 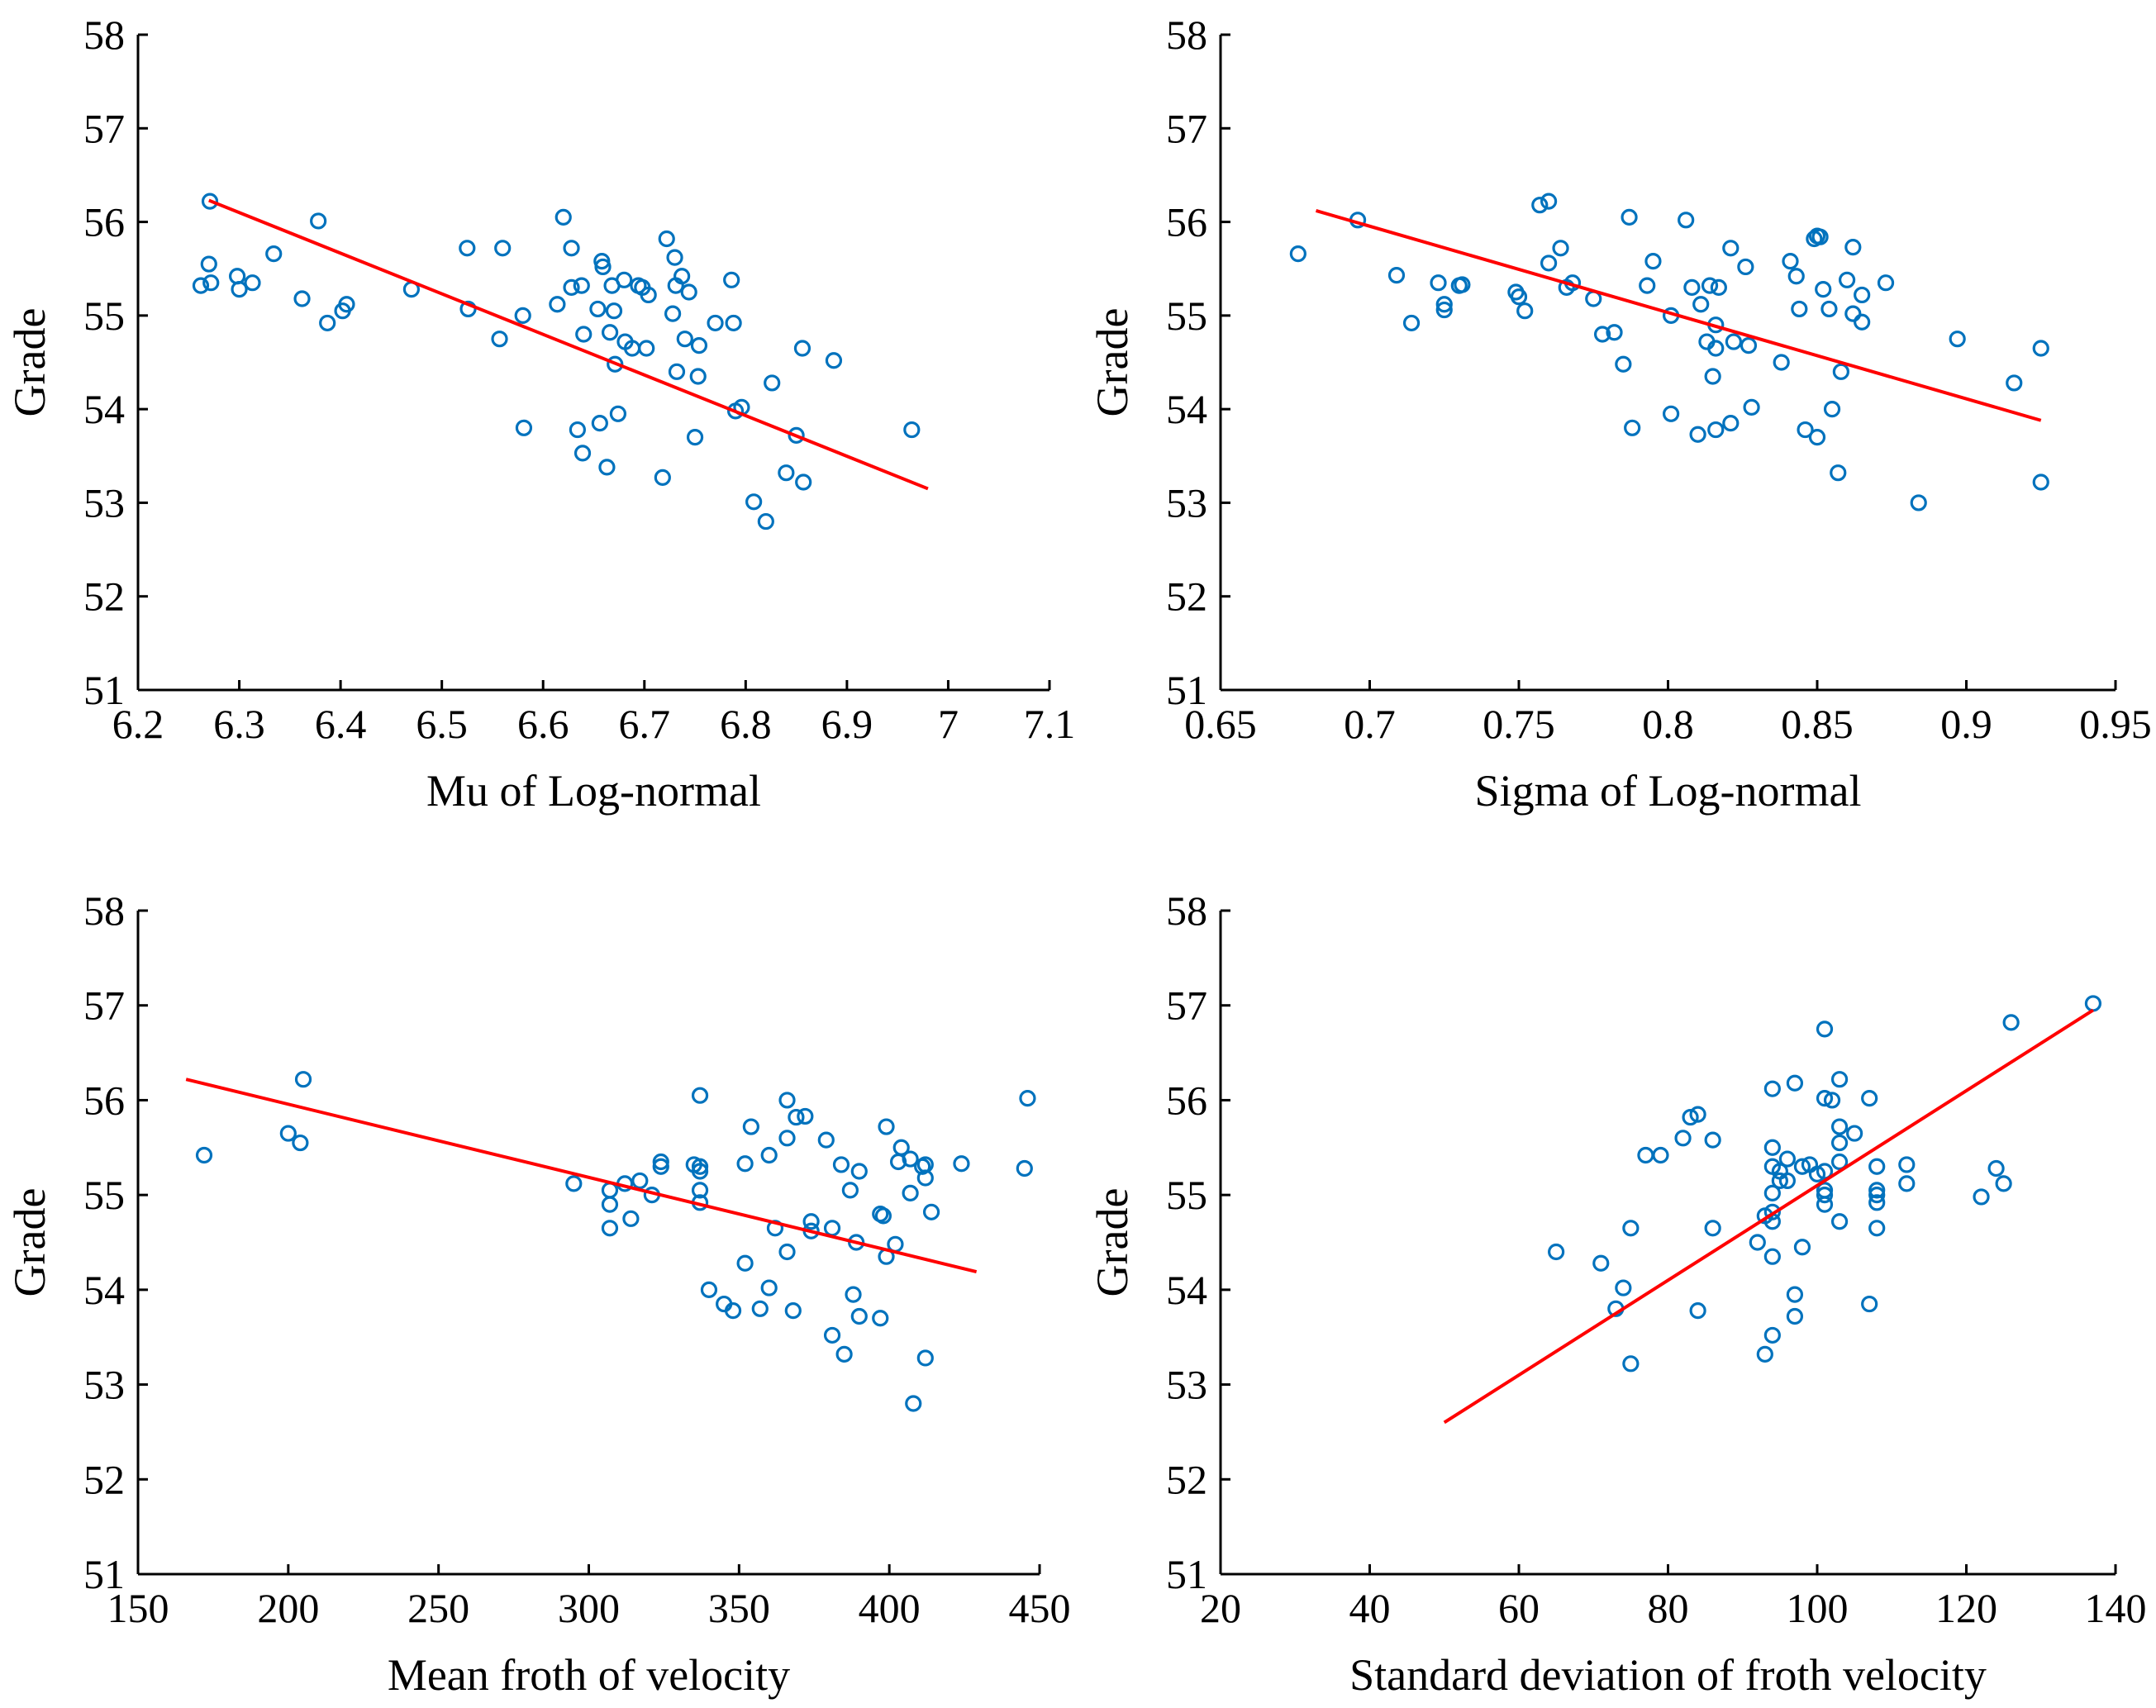 I want to click on y-tick-label: 55, so click(x=1186, y=1195).